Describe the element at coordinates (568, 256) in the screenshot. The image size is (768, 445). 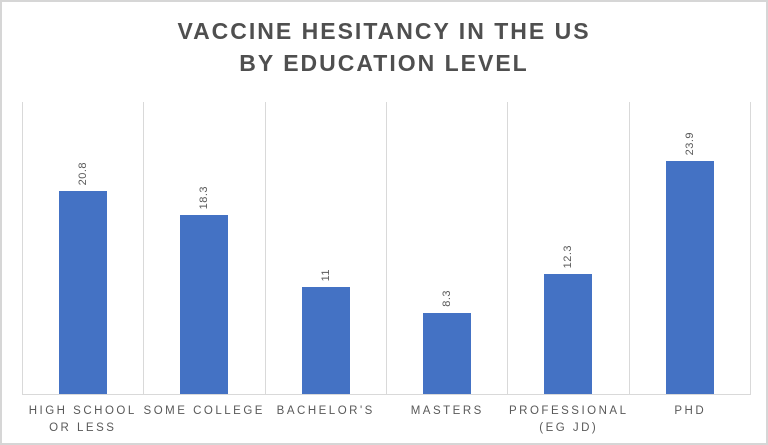
I see `bar-value-label: 12.3` at that location.